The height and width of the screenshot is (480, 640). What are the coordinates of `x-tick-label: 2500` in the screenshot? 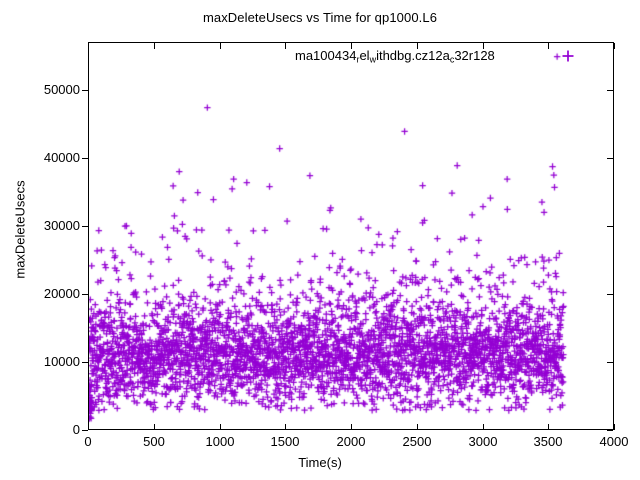 It's located at (417, 441).